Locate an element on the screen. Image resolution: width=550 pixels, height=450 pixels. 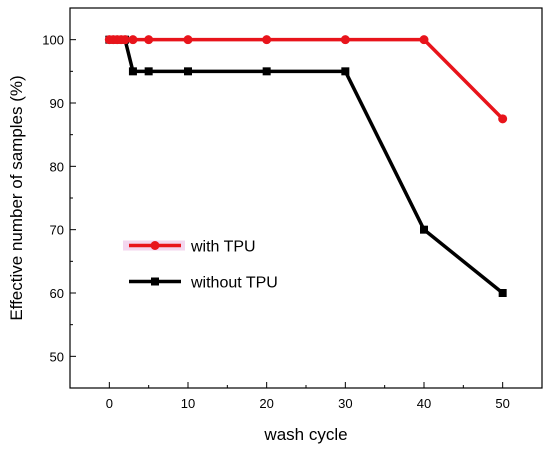
legend: with TPU without TPU is located at coordinates (200, 265).